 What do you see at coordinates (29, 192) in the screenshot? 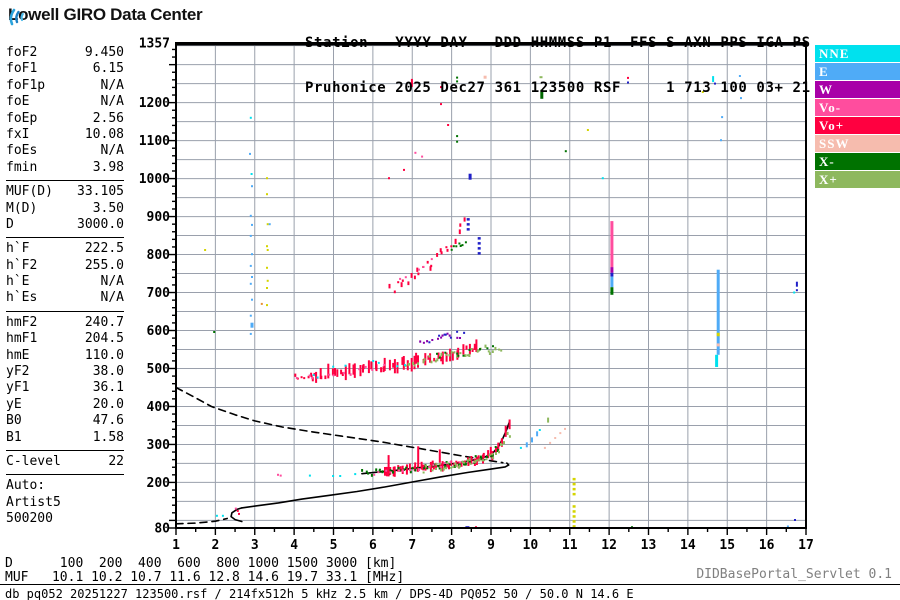
I see `parameter-label: MUF(D)` at bounding box center [29, 192].